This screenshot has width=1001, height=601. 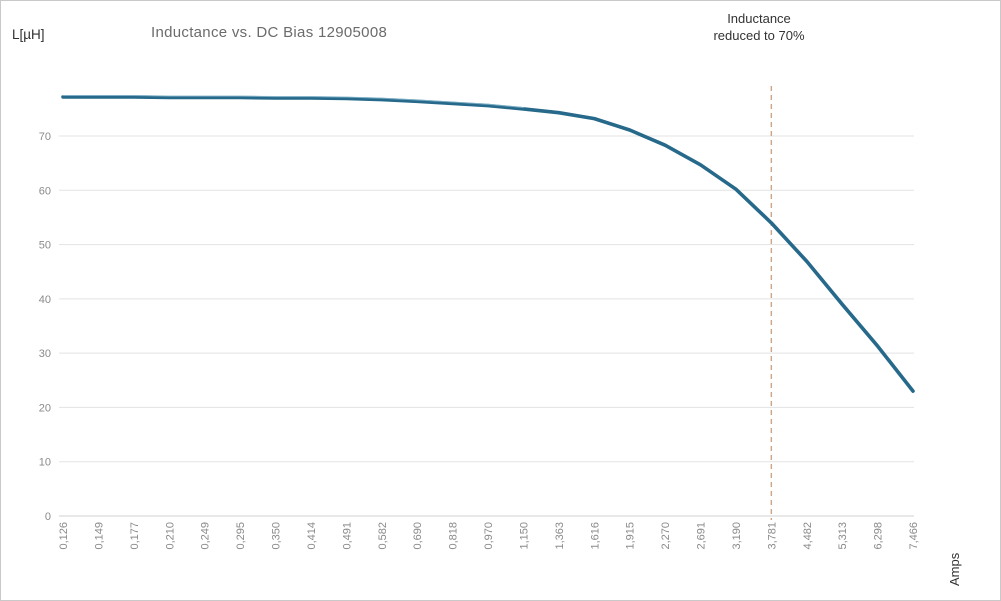 What do you see at coordinates (45, 408) in the screenshot?
I see `y-tick-label: 20` at bounding box center [45, 408].